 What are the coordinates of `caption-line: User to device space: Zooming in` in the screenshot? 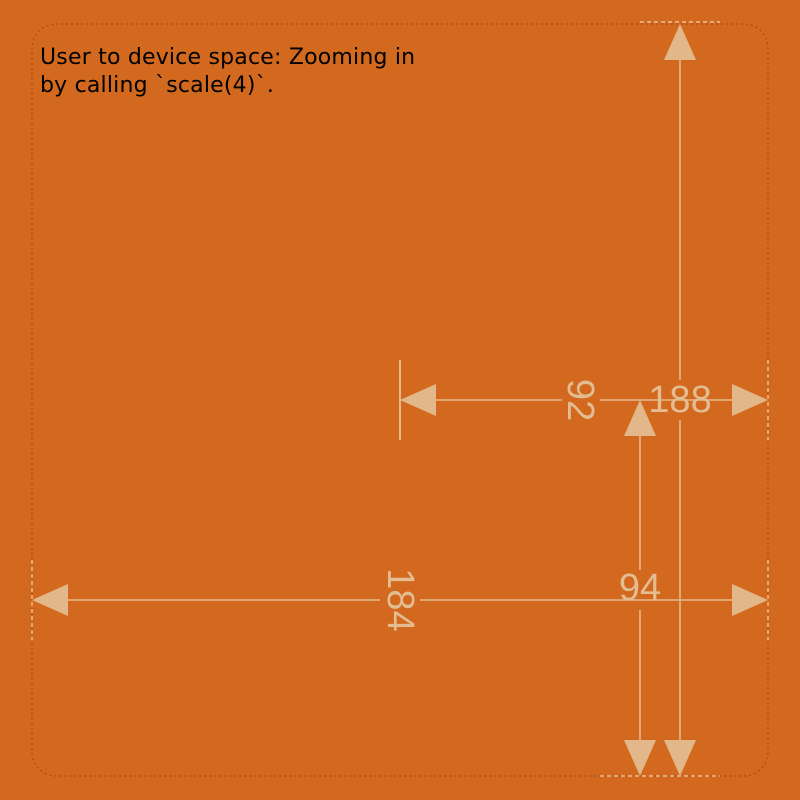 It's located at (228, 57).